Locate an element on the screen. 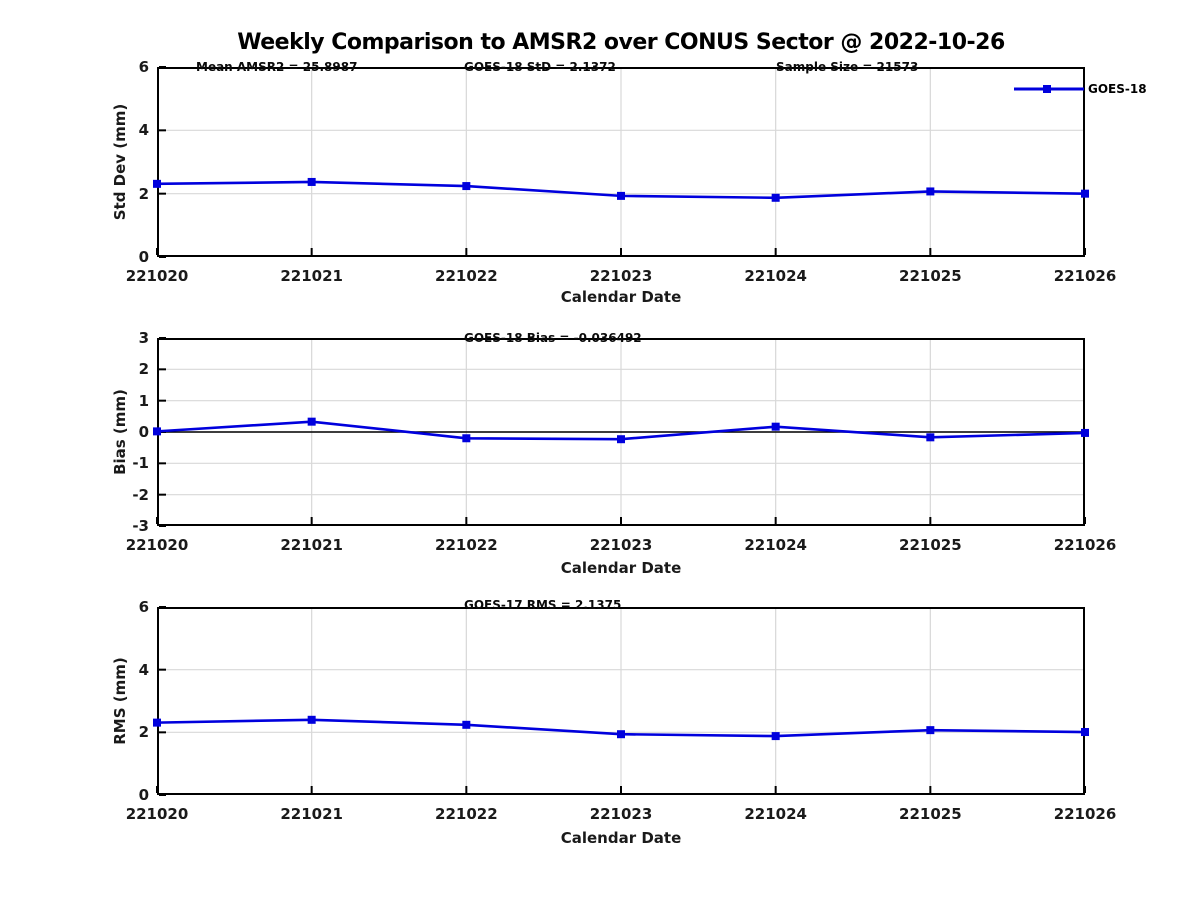 Image resolution: width=1200 pixels, height=900 pixels. legend-line-marker-icon is located at coordinates (1049, 89).